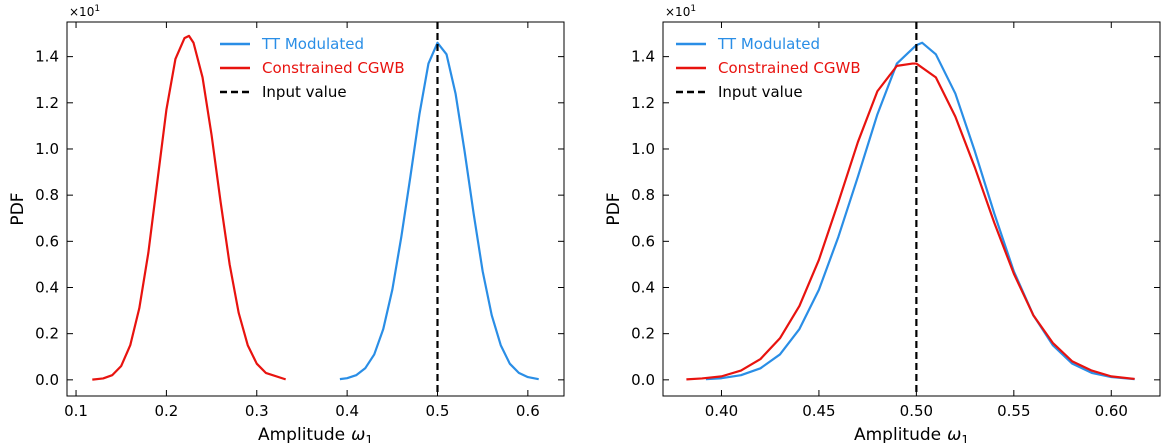  Describe the element at coordinates (721, 411) in the screenshot. I see `x-tick-label: 0.40` at that location.